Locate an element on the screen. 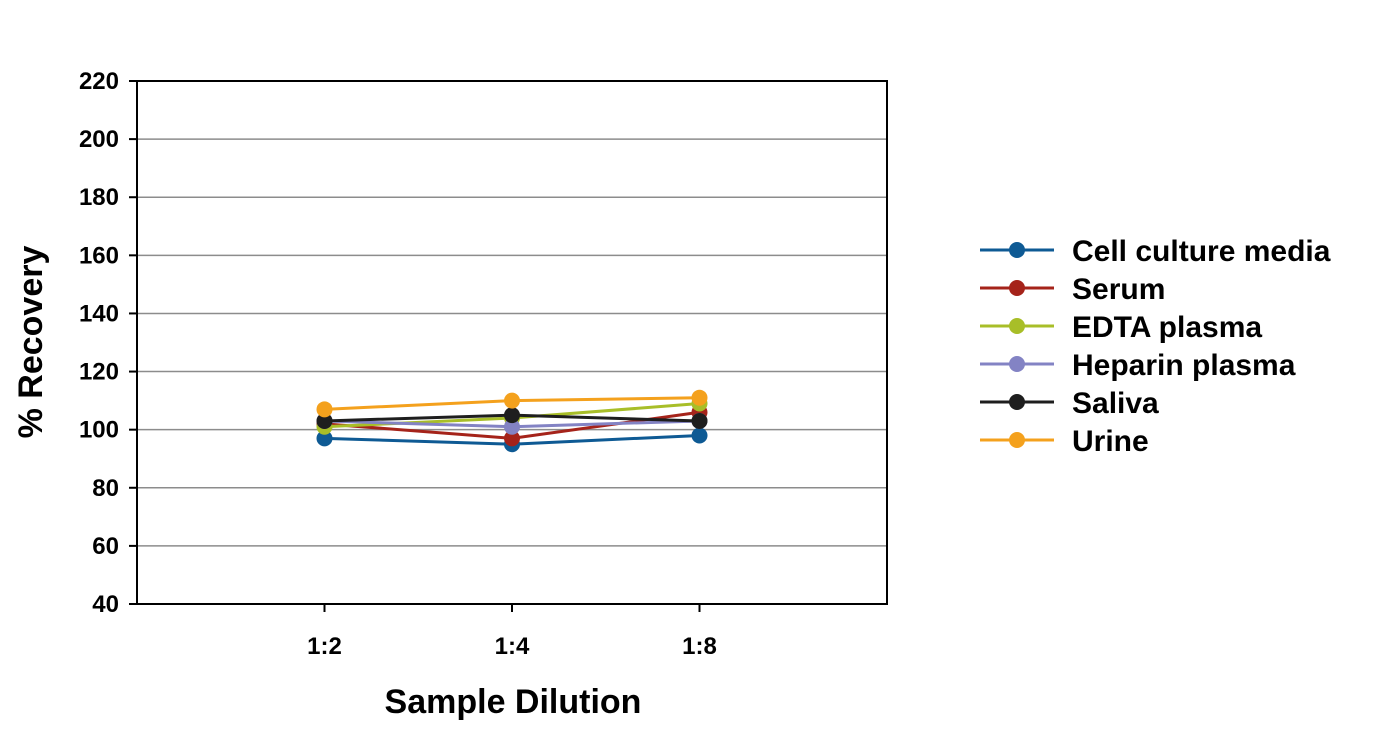 The width and height of the screenshot is (1377, 729). legend-label: Saliva is located at coordinates (1115, 403).